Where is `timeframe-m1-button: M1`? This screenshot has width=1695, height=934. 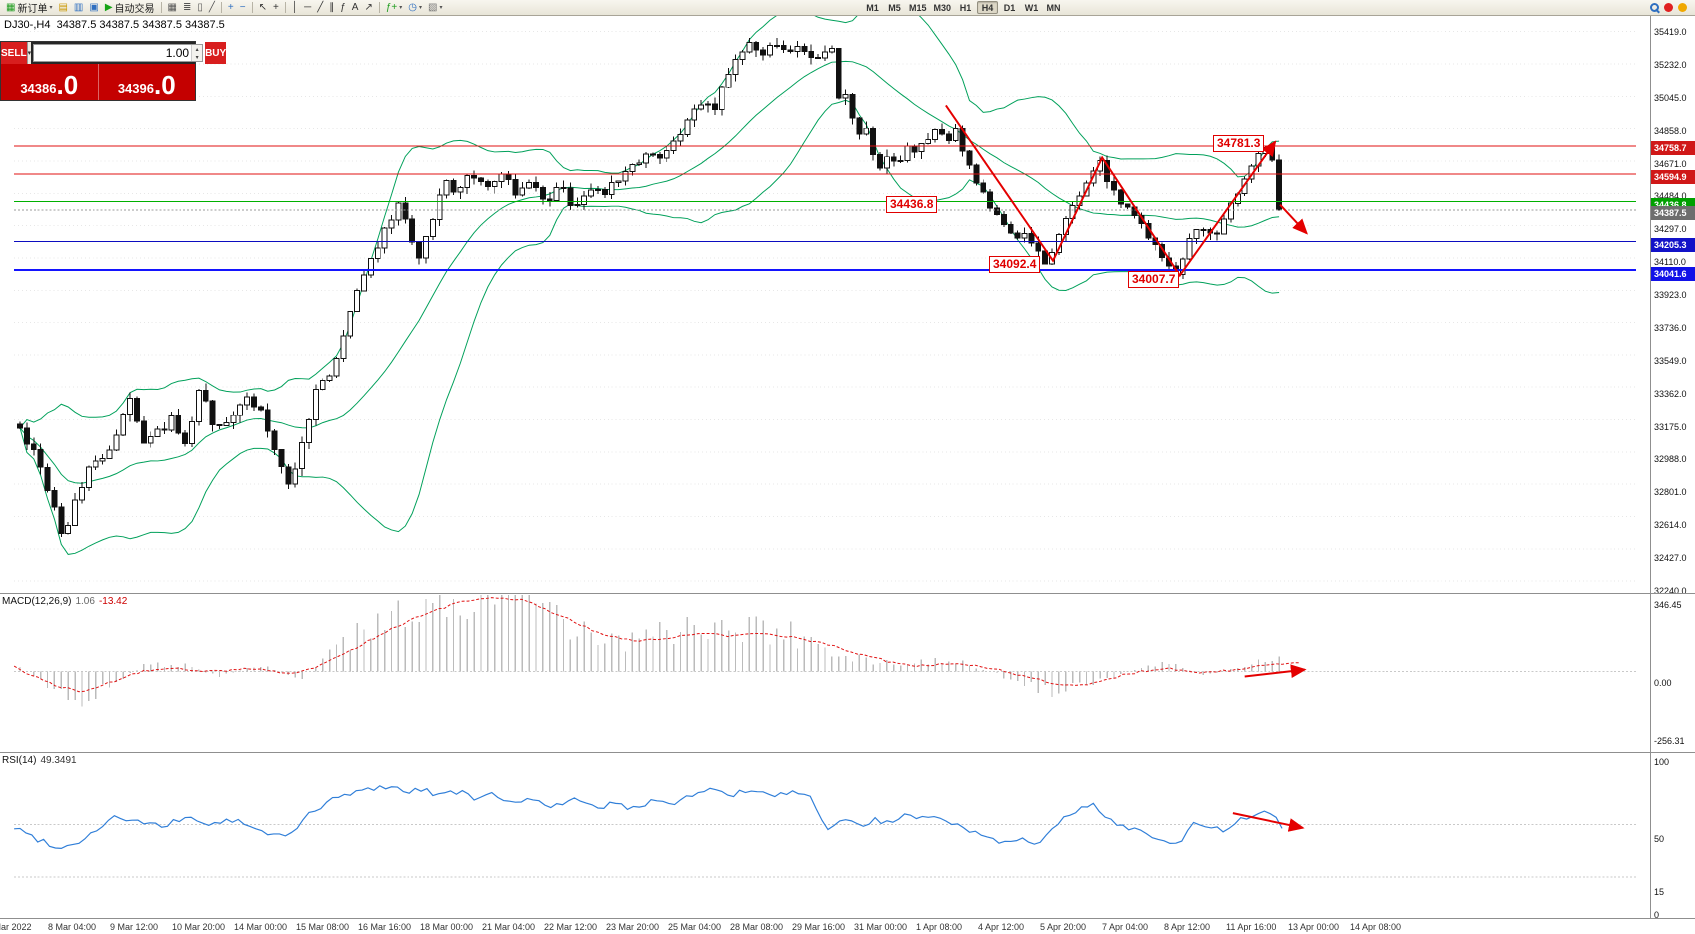 timeframe-m1-button: M1 is located at coordinates (872, 7).